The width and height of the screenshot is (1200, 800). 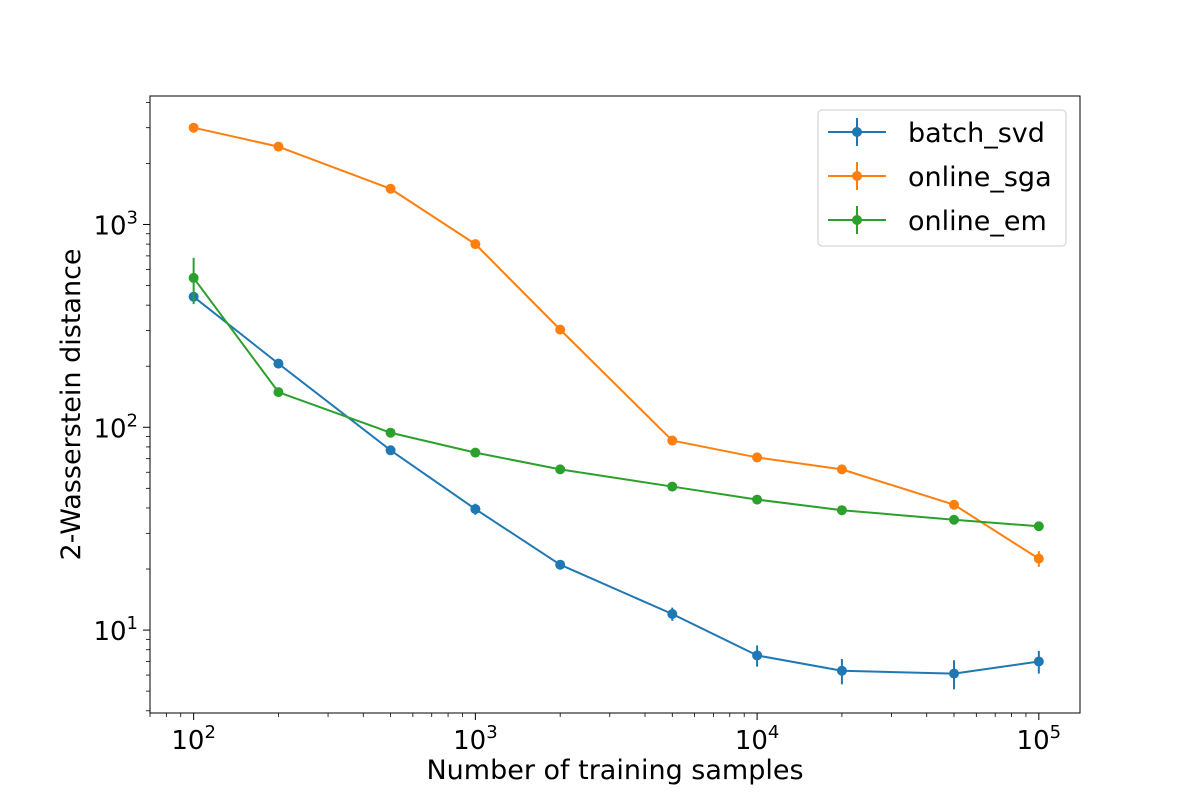 I want to click on x-tick-label: 10³, so click(x=475, y=739).